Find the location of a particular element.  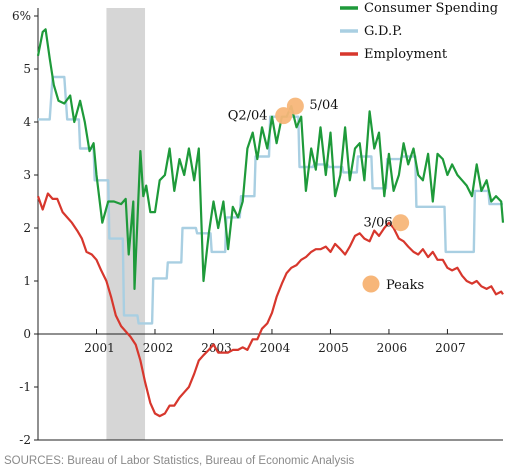

y-tick-label: 1 is located at coordinates (27, 281).